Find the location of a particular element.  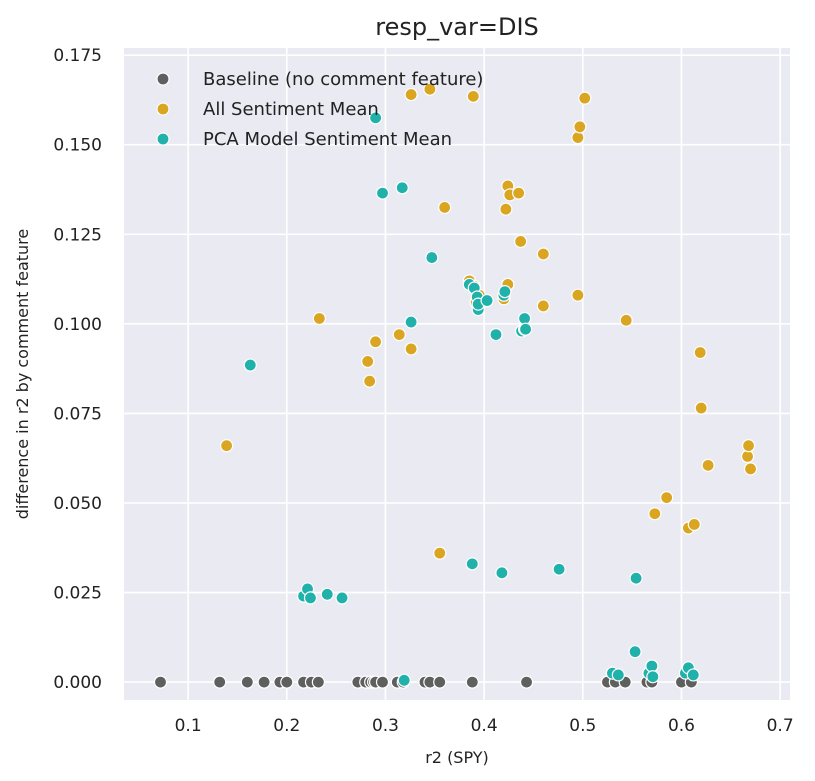

y-tick-label: 0.175 is located at coordinates (77, 56).